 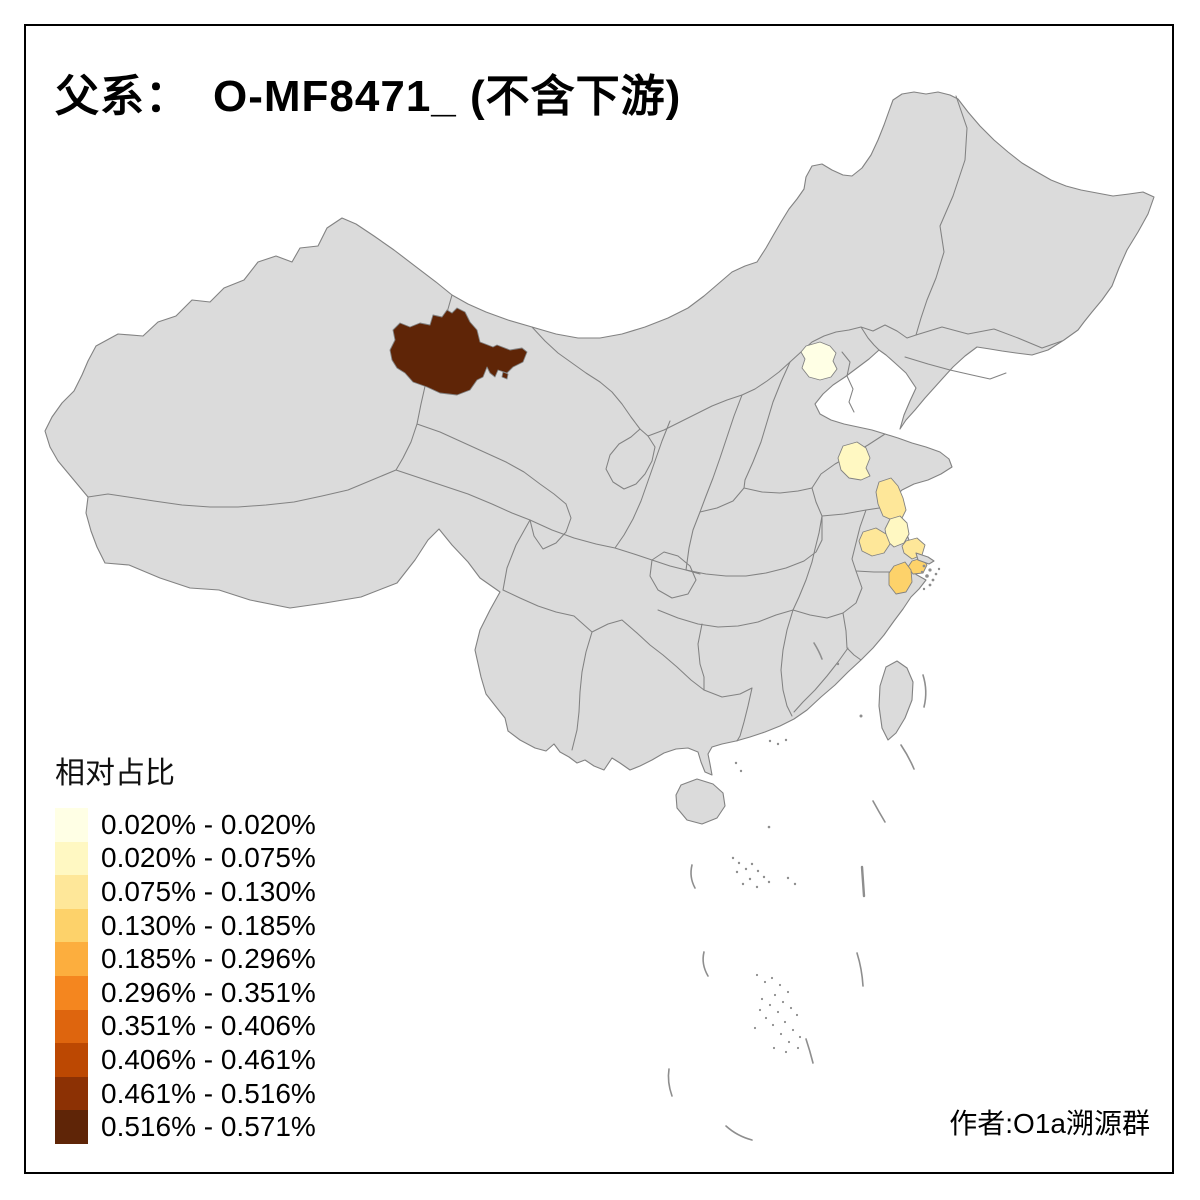 I want to click on page-title: 父系： O-MF8471_ (不含下游), so click(x=368, y=96).